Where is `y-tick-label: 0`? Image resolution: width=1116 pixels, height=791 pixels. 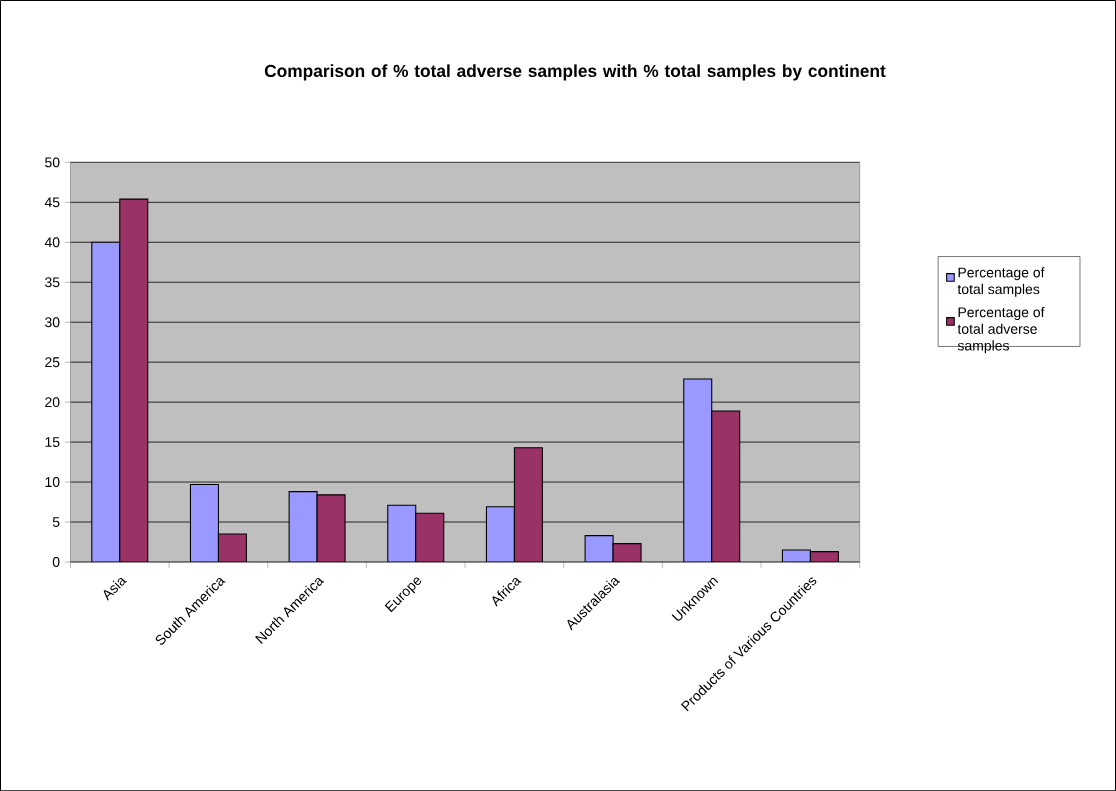
y-tick-label: 0 is located at coordinates (56, 561).